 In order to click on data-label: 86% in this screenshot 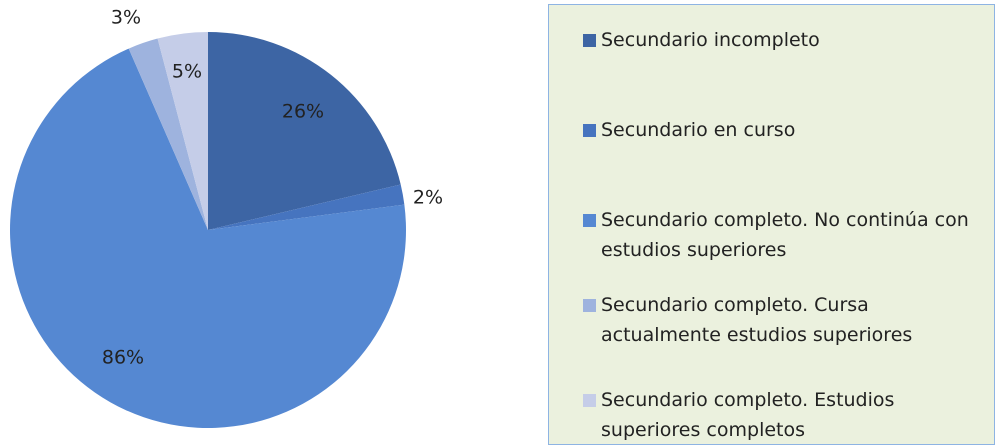, I will do `click(123, 358)`.